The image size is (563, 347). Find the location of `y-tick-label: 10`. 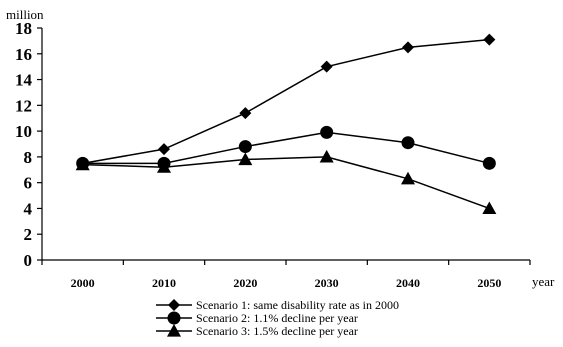

y-tick-label: 10 is located at coordinates (23, 131).